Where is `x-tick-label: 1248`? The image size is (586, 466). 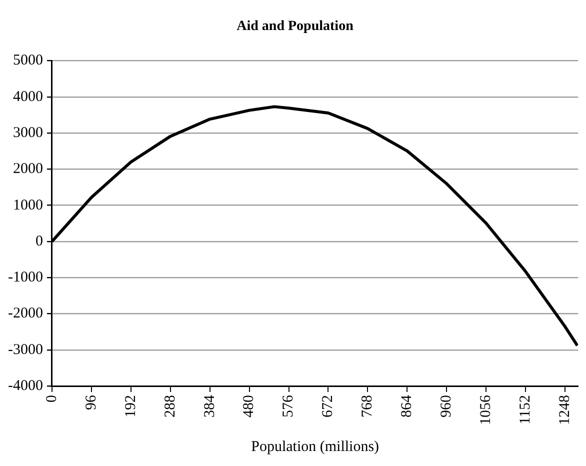
x-tick-label: 1248 is located at coordinates (564, 410).